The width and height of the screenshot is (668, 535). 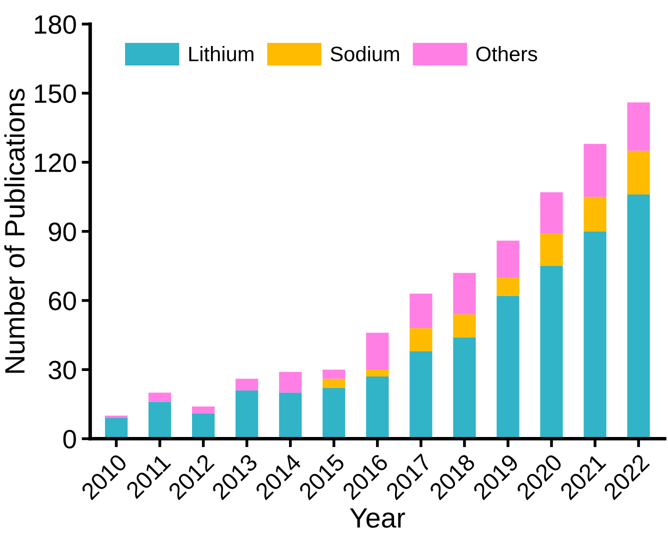 What do you see at coordinates (62, 232) in the screenshot?
I see `y-tick-label: 90` at bounding box center [62, 232].